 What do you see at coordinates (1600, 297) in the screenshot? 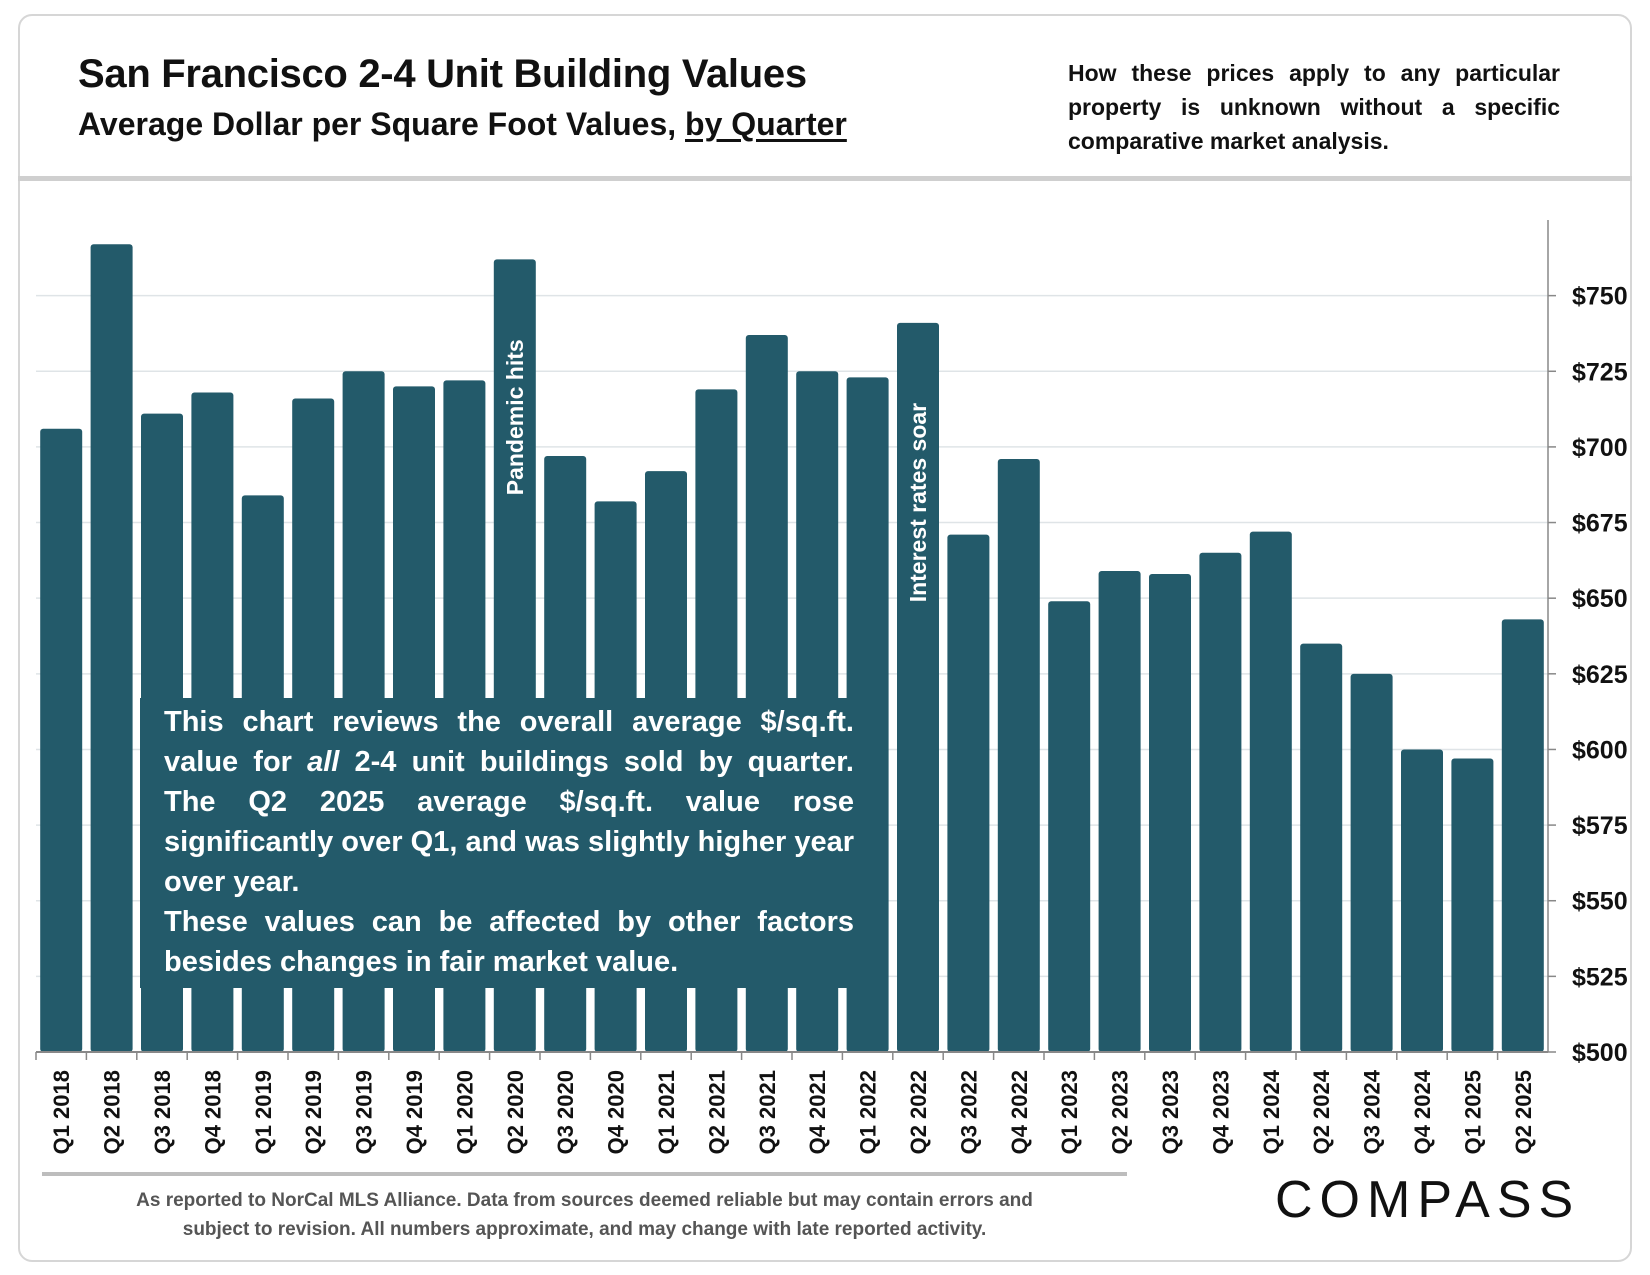
I see `y-tick-label: $750` at bounding box center [1600, 297].